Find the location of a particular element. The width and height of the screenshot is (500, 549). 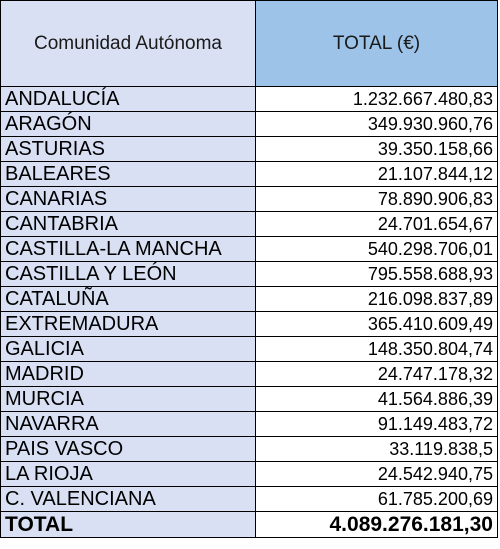

community-total: 41.564.886,39 is located at coordinates (376, 399).